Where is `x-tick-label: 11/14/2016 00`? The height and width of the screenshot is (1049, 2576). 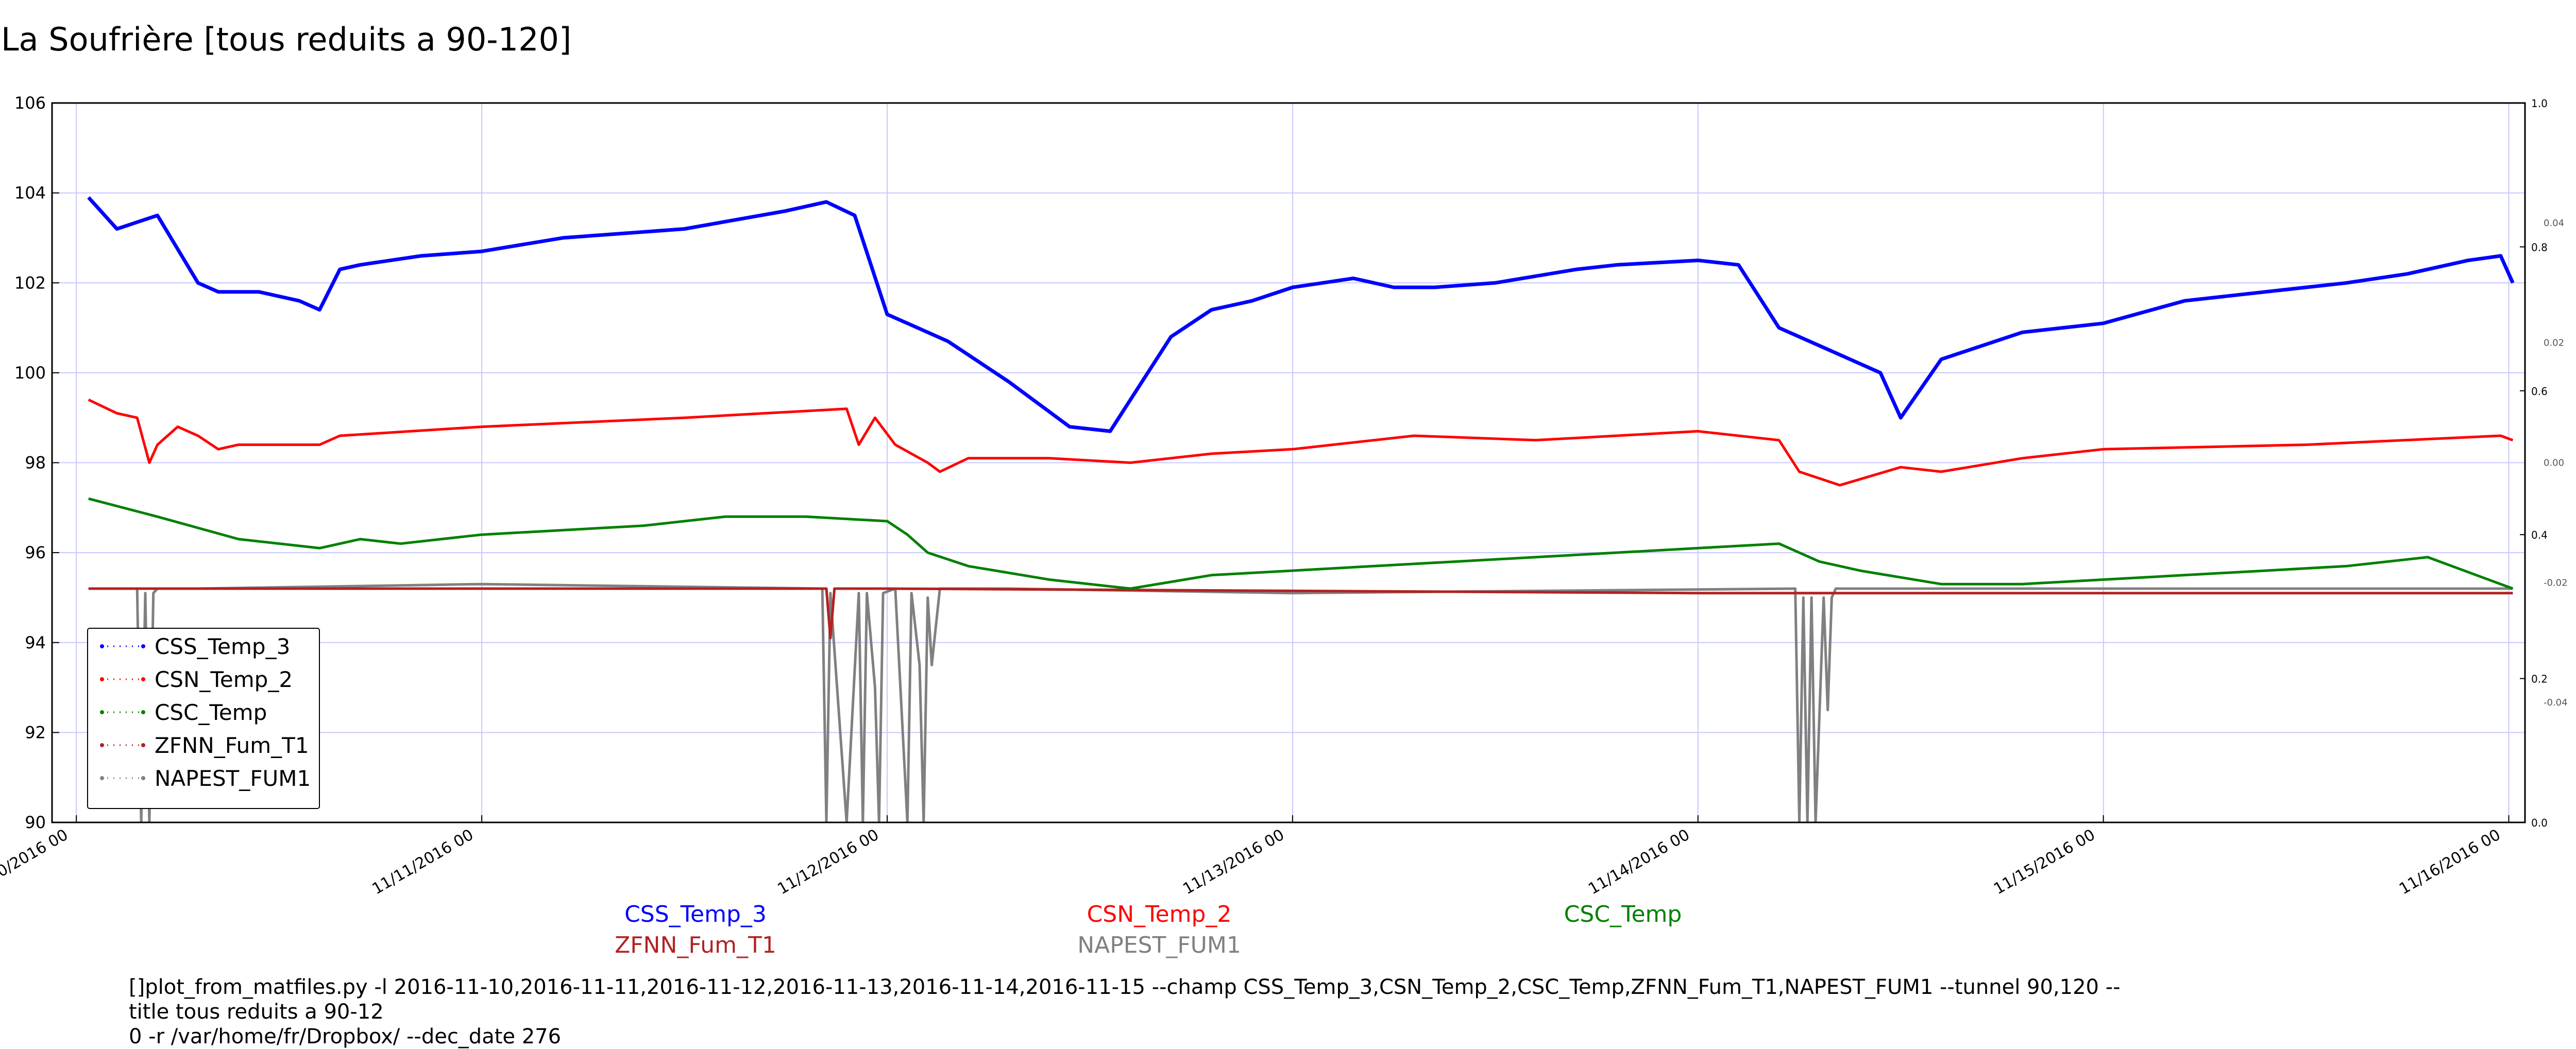 x-tick-label: 11/14/2016 00 is located at coordinates (1639, 862).